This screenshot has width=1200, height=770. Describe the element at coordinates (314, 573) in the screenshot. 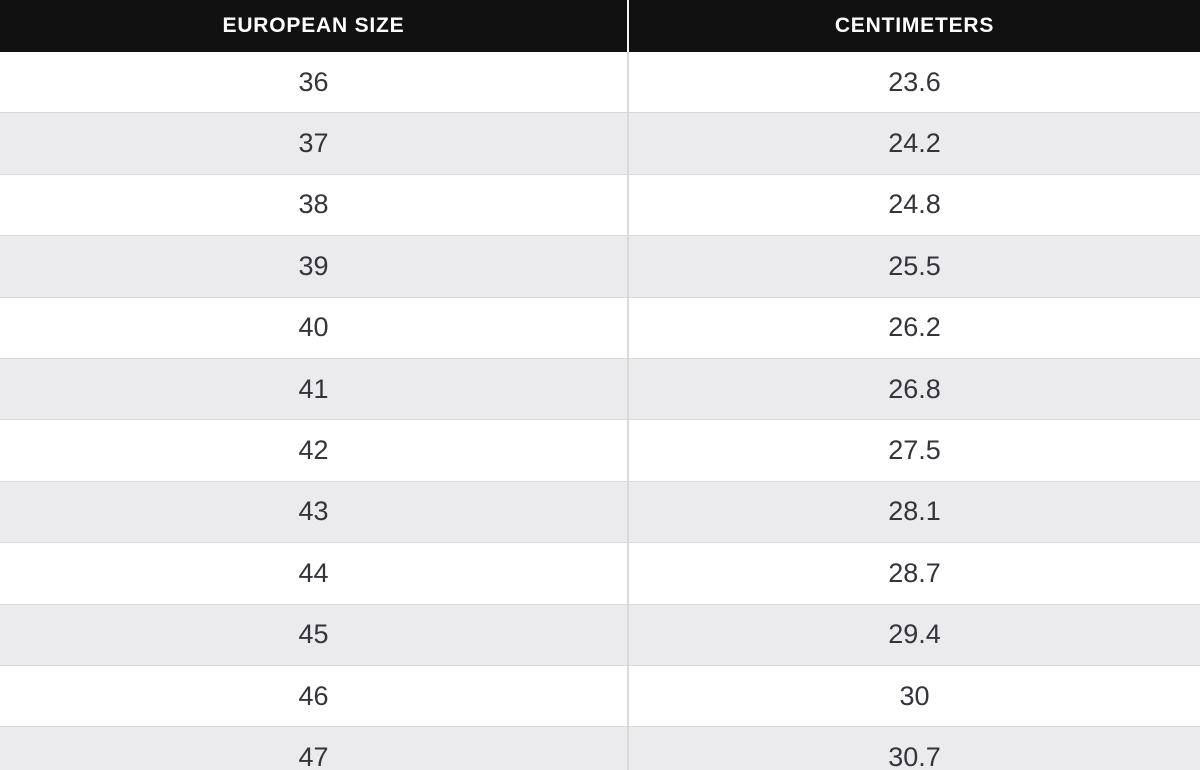

I see `european-size-cell: 44` at that location.